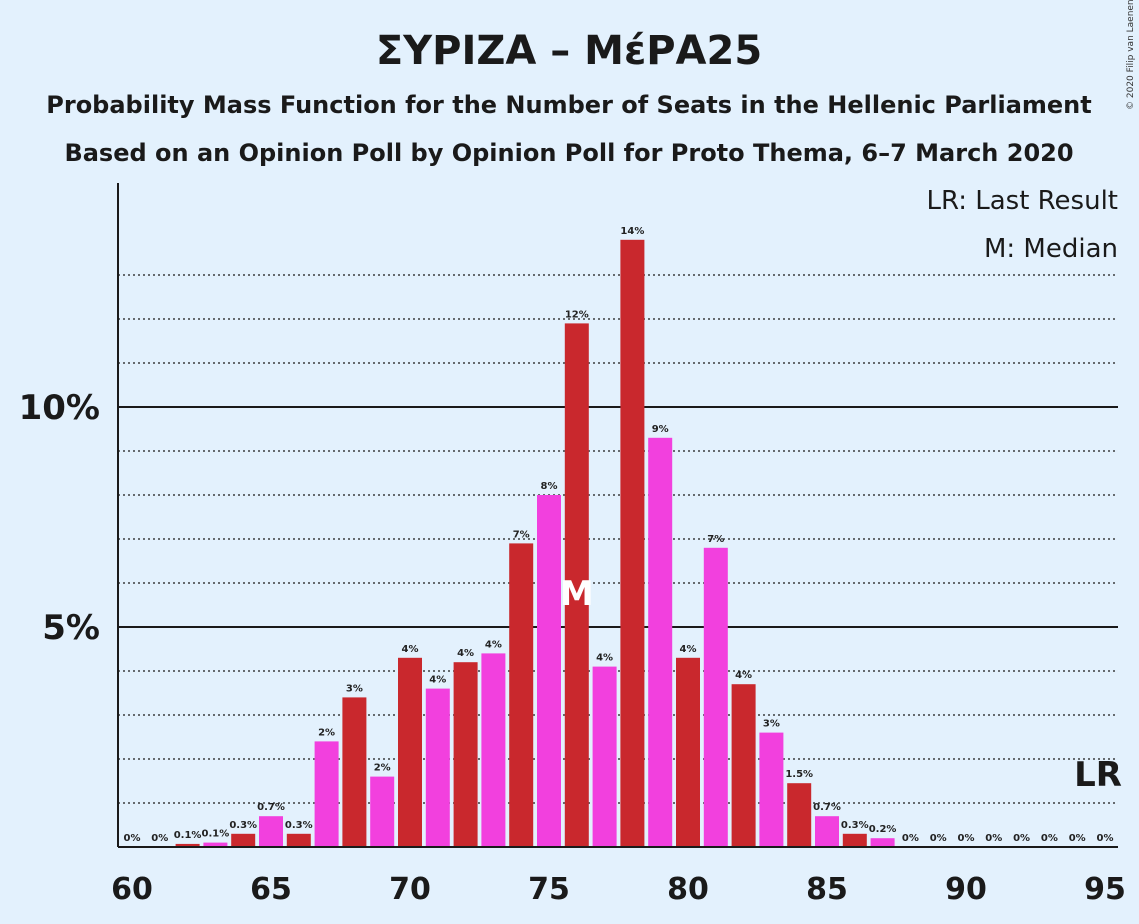  I want to click on bar-label-61: 0%, so click(159, 838).